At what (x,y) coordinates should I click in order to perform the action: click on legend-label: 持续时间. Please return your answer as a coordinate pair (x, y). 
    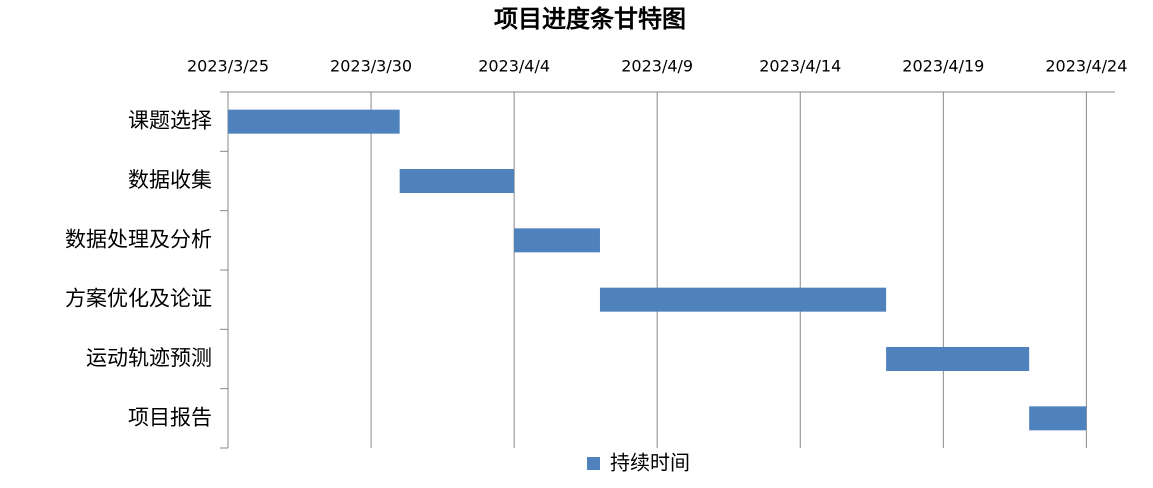
    Looking at the image, I should click on (650, 463).